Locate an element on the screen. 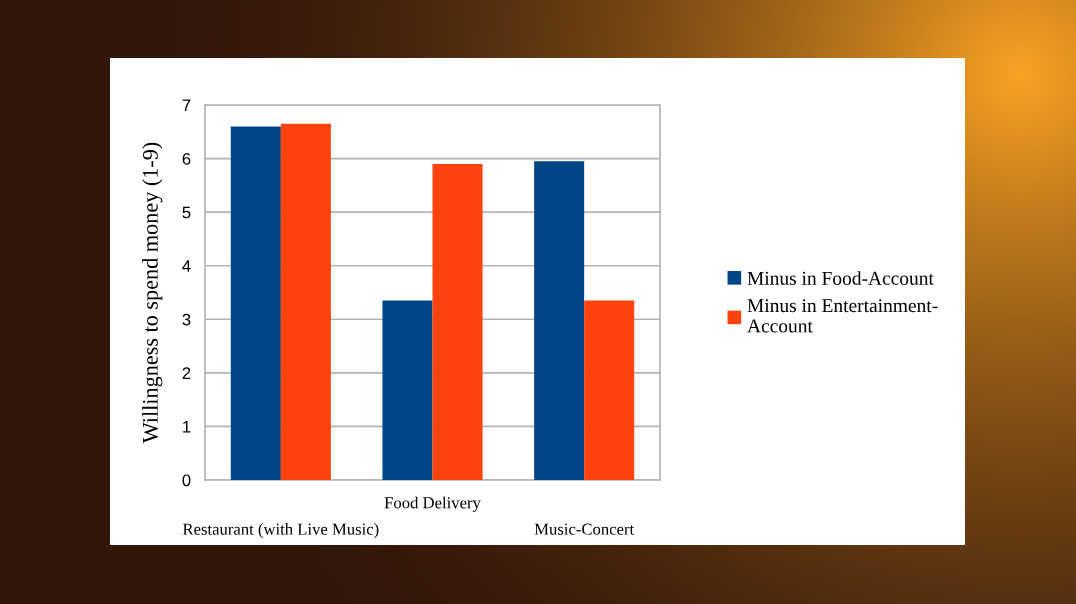  y-tick-label: 5 is located at coordinates (186, 212).